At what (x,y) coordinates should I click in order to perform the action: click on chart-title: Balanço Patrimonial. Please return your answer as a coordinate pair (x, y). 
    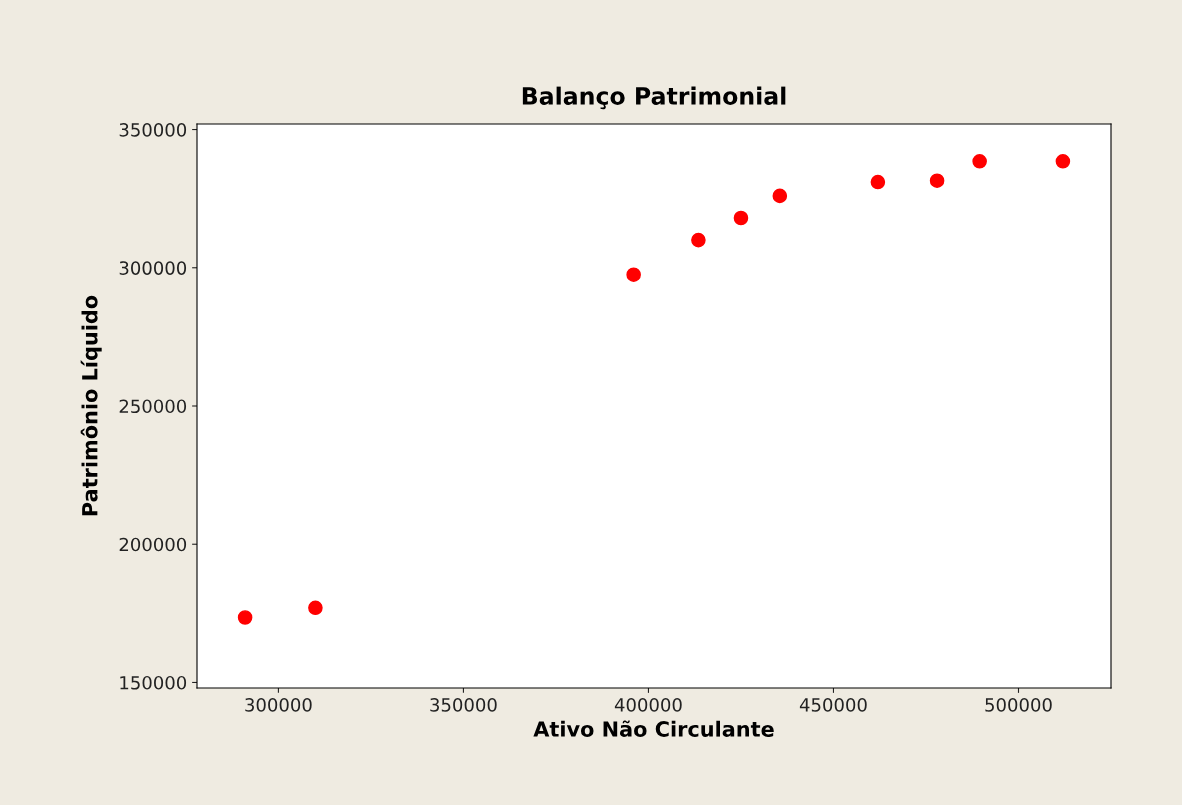
    Looking at the image, I should click on (654, 98).